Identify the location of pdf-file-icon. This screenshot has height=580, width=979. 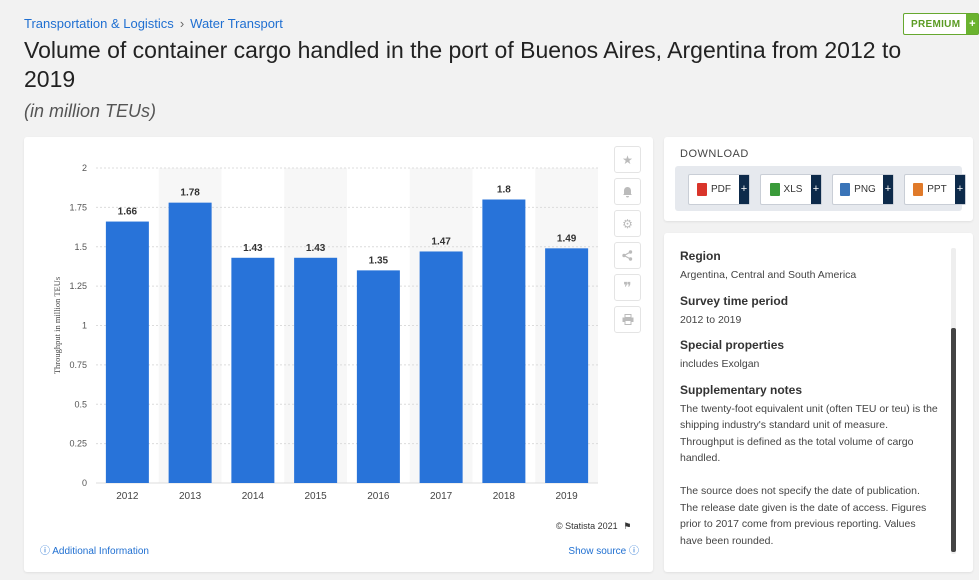
(702, 189).